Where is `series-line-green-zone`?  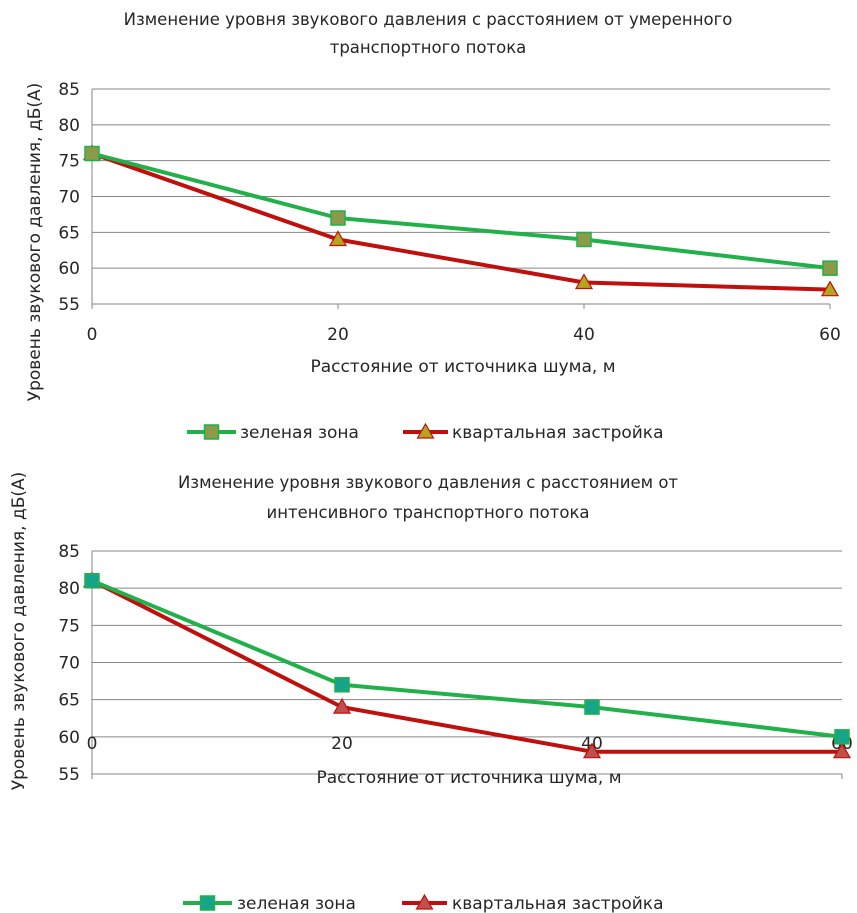 series-line-green-zone is located at coordinates (461, 211).